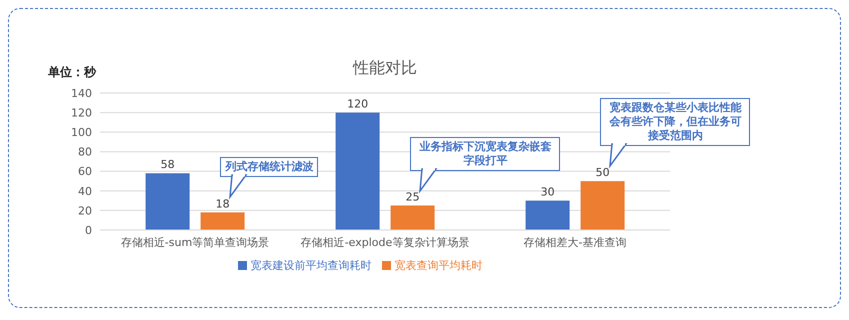 The image size is (849, 320). What do you see at coordinates (311, 265) in the screenshot?
I see `legend-label: 宽表建设前平均查询耗时` at bounding box center [311, 265].